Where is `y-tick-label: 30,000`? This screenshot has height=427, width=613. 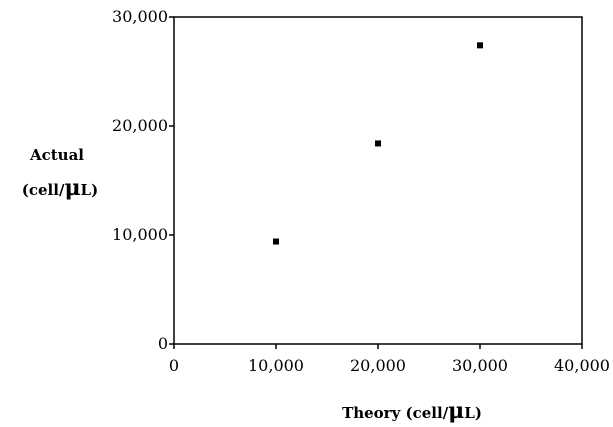
y-tick-label: 30,000 is located at coordinates (140, 16).